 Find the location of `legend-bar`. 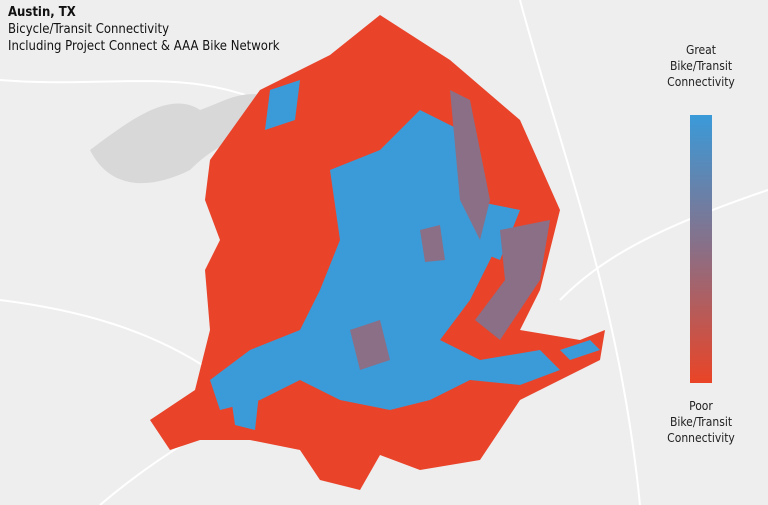

legend-bar is located at coordinates (701, 249).